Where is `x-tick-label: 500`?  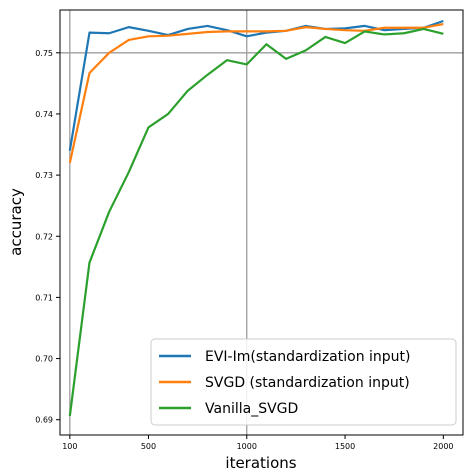
x-tick-label: 500 is located at coordinates (148, 446).